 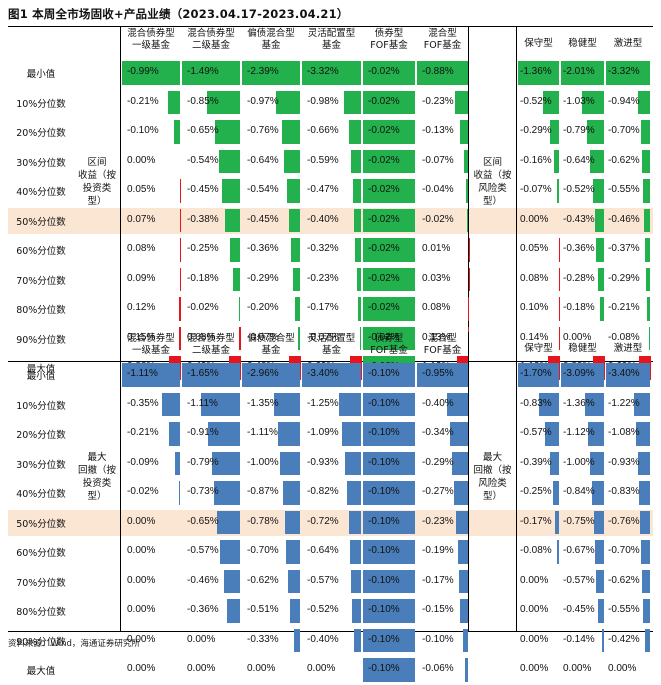 I want to click on value-label: -0.76%, so click(x=624, y=521).